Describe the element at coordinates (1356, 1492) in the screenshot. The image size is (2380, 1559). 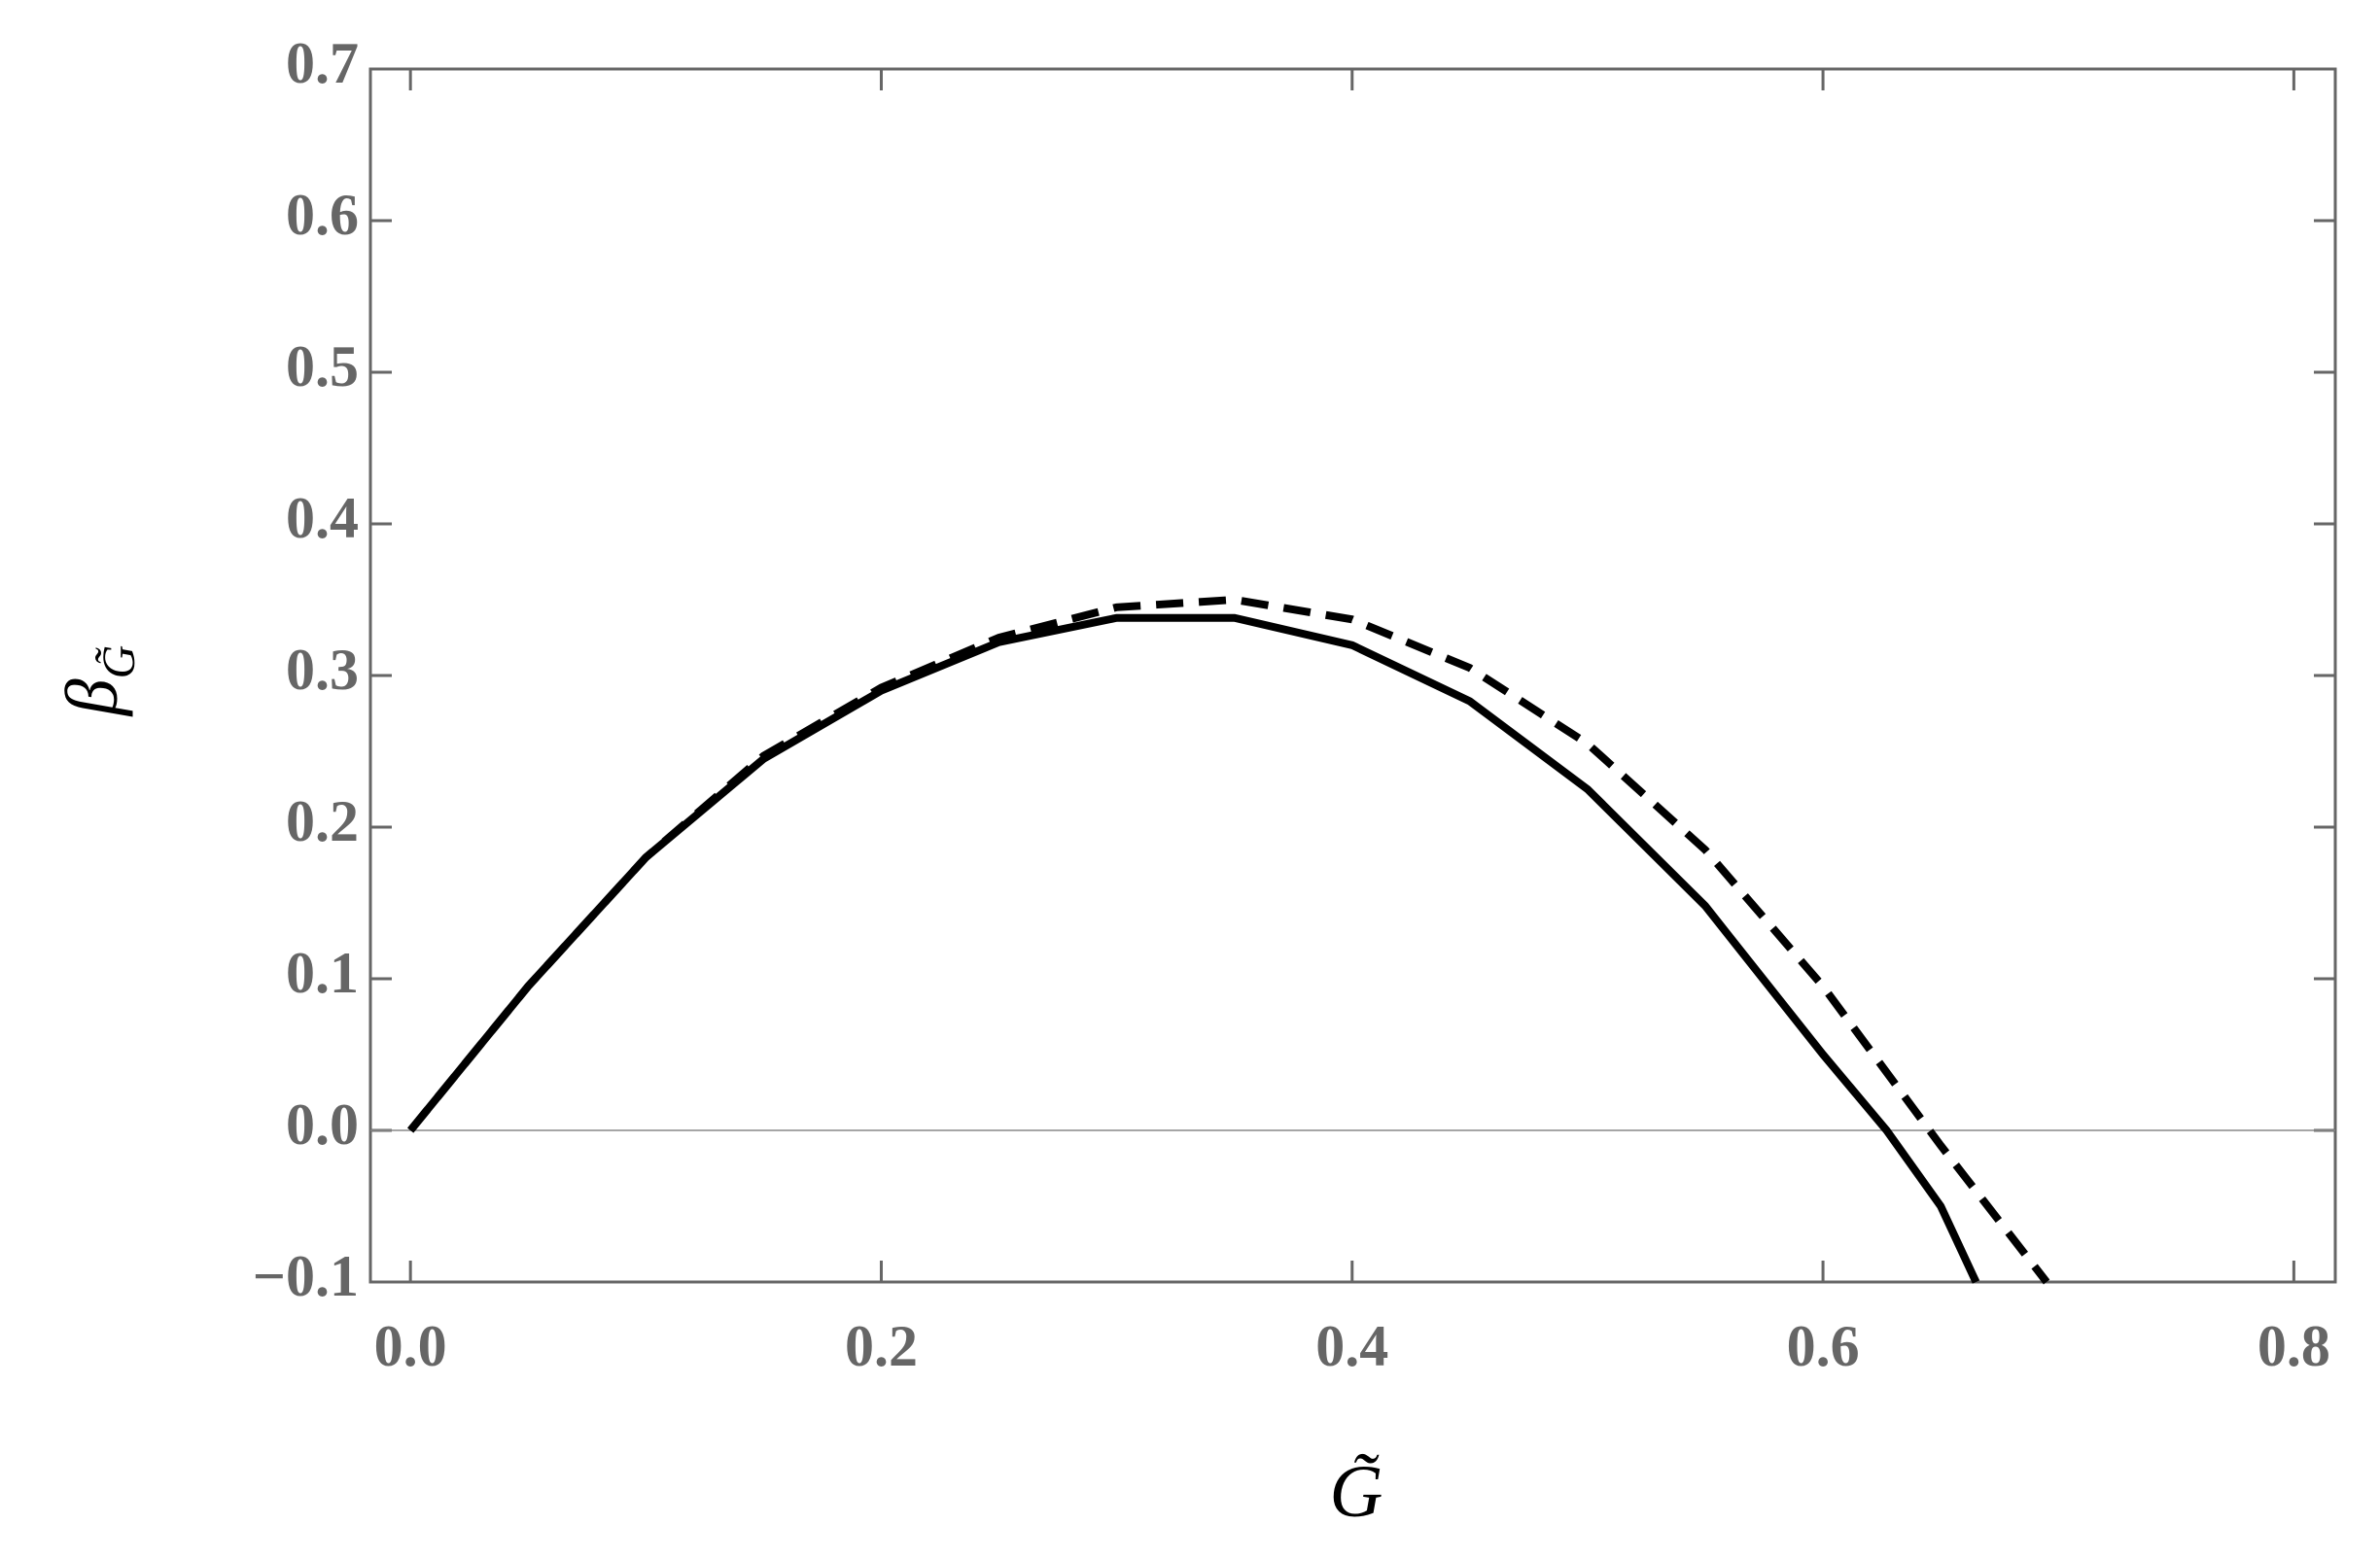
I see `x-axis-label: G̃` at that location.